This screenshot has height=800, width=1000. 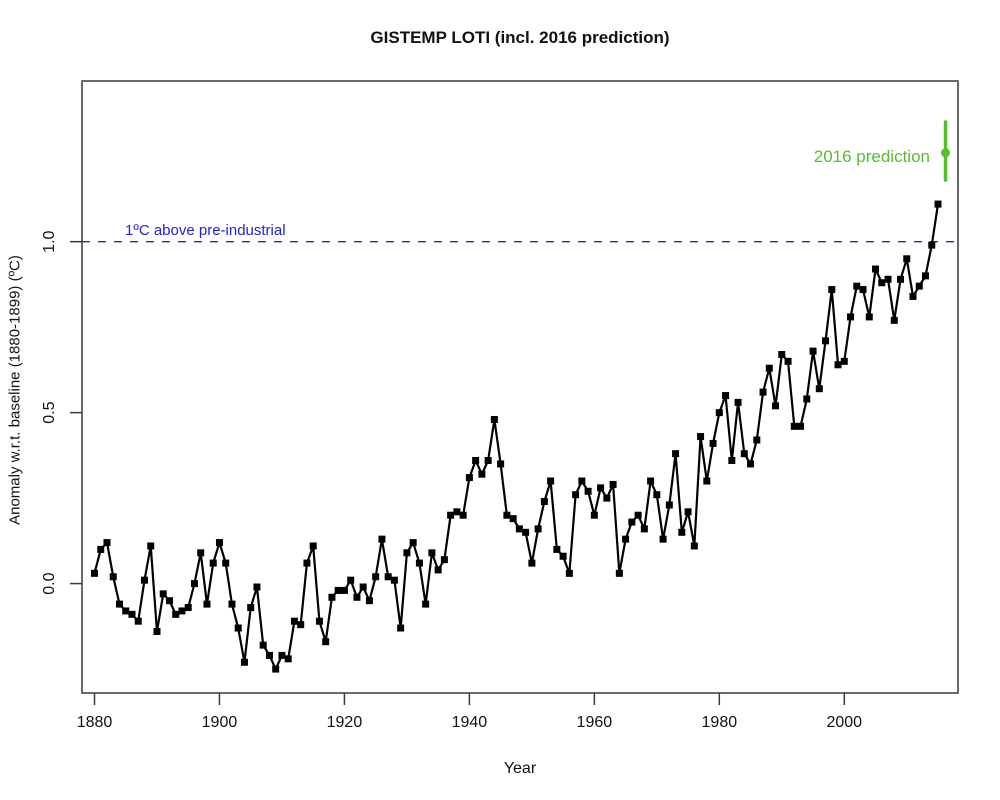 I want to click on x-tick-label: 2000, so click(x=844, y=722).